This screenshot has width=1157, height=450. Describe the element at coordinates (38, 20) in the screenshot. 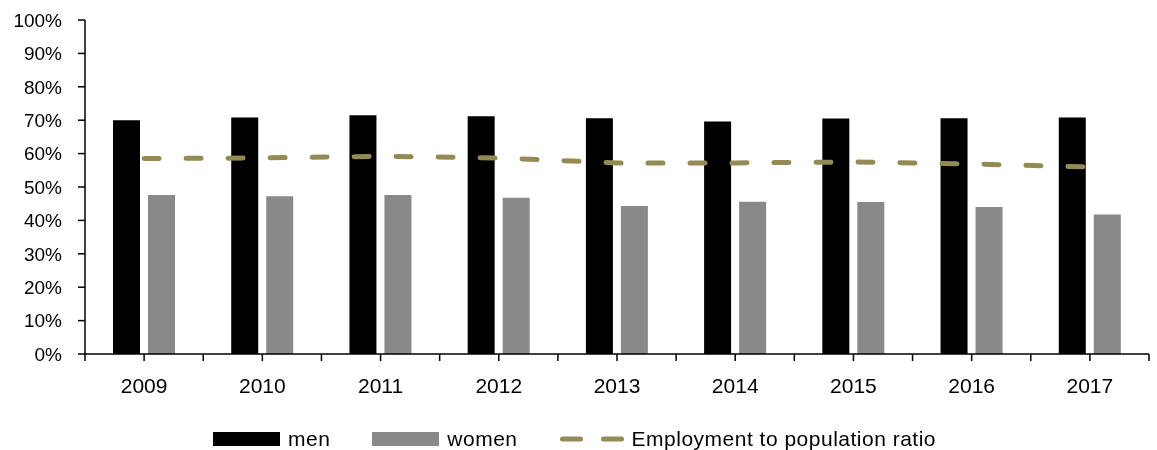

I see `y-tick-label: 100%` at that location.